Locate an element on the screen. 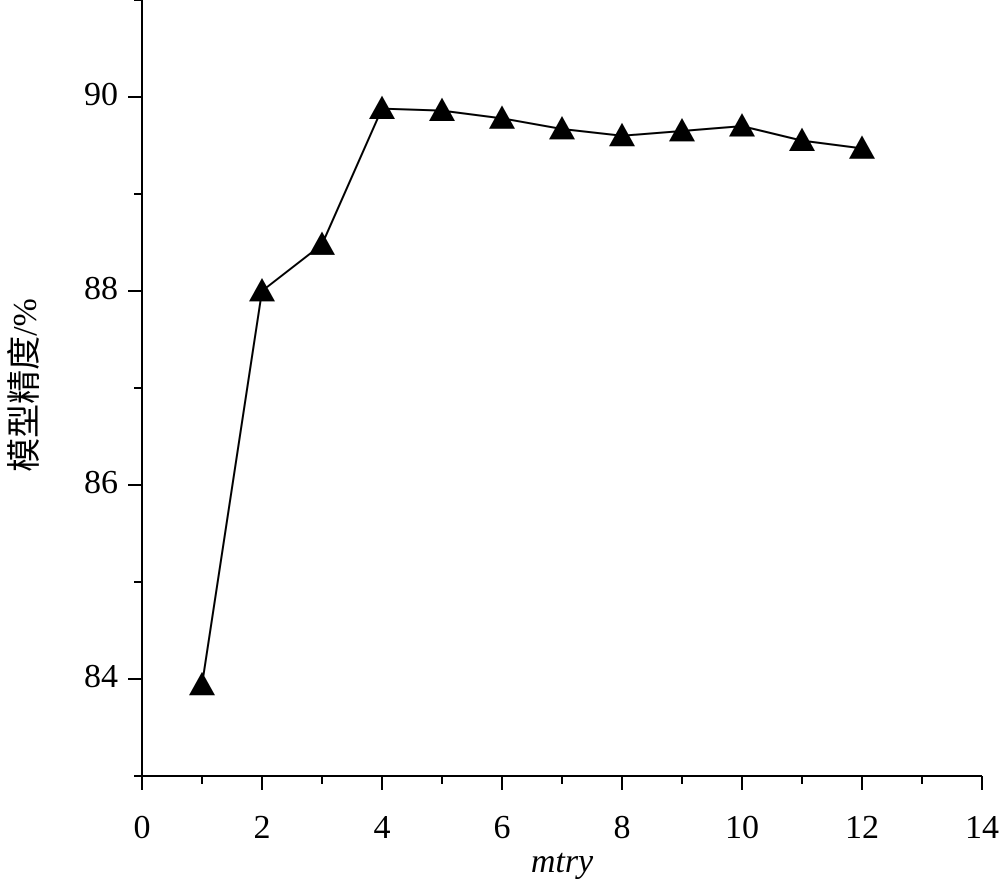  y-tick-label: 84 is located at coordinates (101, 676).